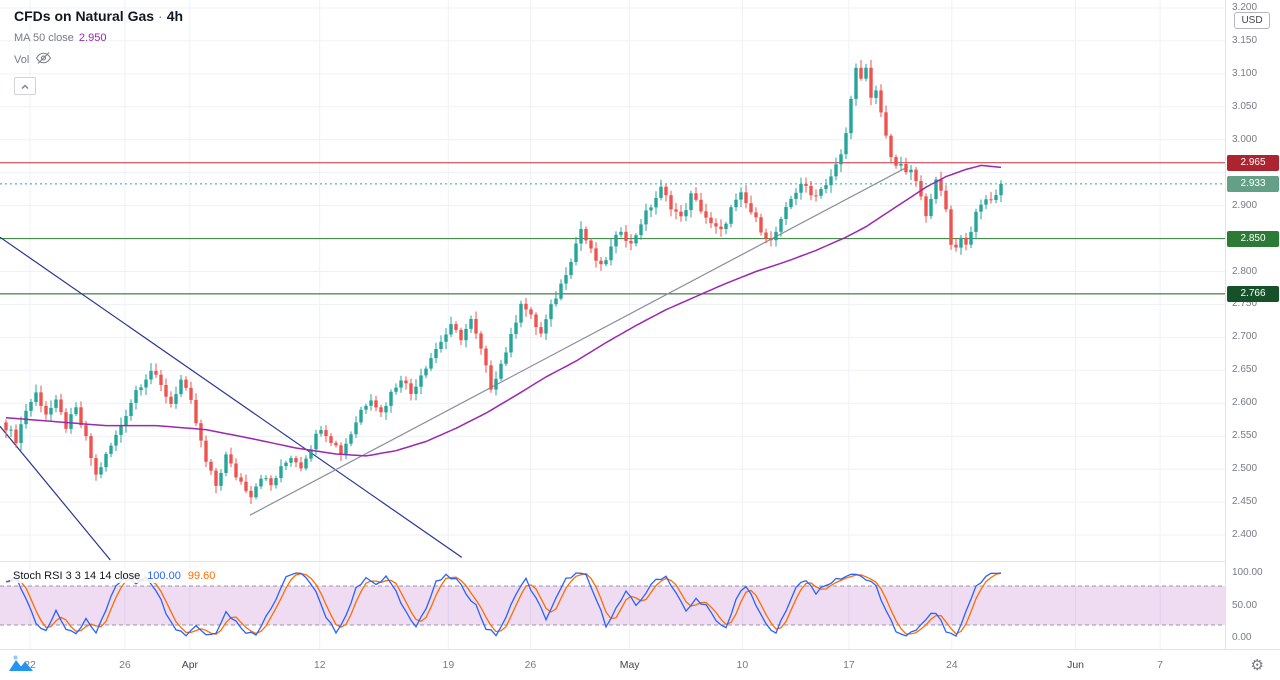 The image size is (1280, 680). Describe the element at coordinates (164, 576) in the screenshot. I see `stoch-k-value: 100.00` at that location.